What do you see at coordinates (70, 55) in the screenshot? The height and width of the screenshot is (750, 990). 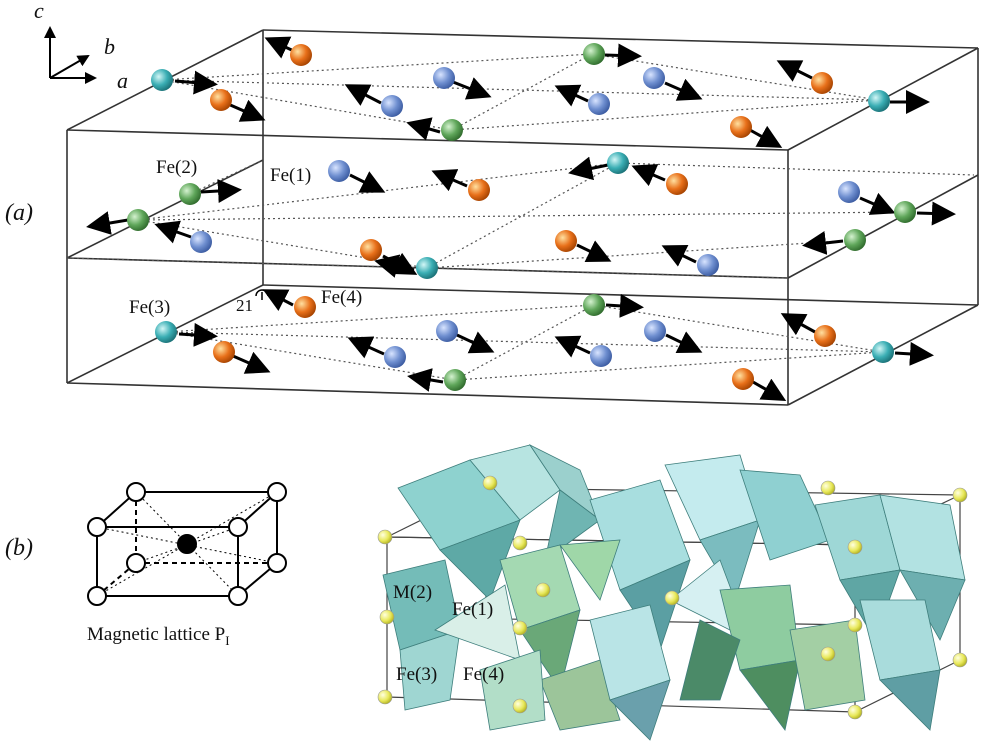 I see `axes-indicator` at bounding box center [70, 55].